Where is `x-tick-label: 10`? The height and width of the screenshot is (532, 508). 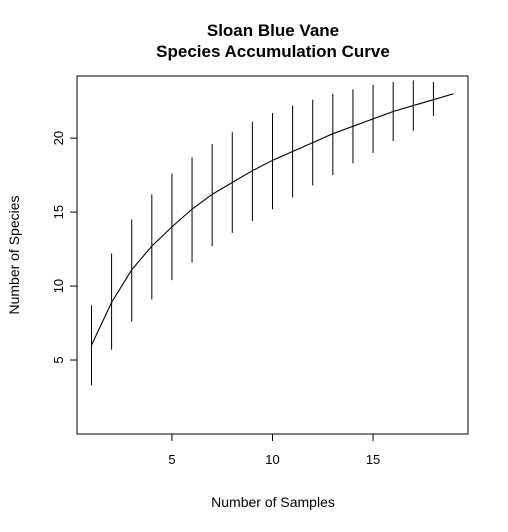
x-tick-label: 10 is located at coordinates (272, 459).